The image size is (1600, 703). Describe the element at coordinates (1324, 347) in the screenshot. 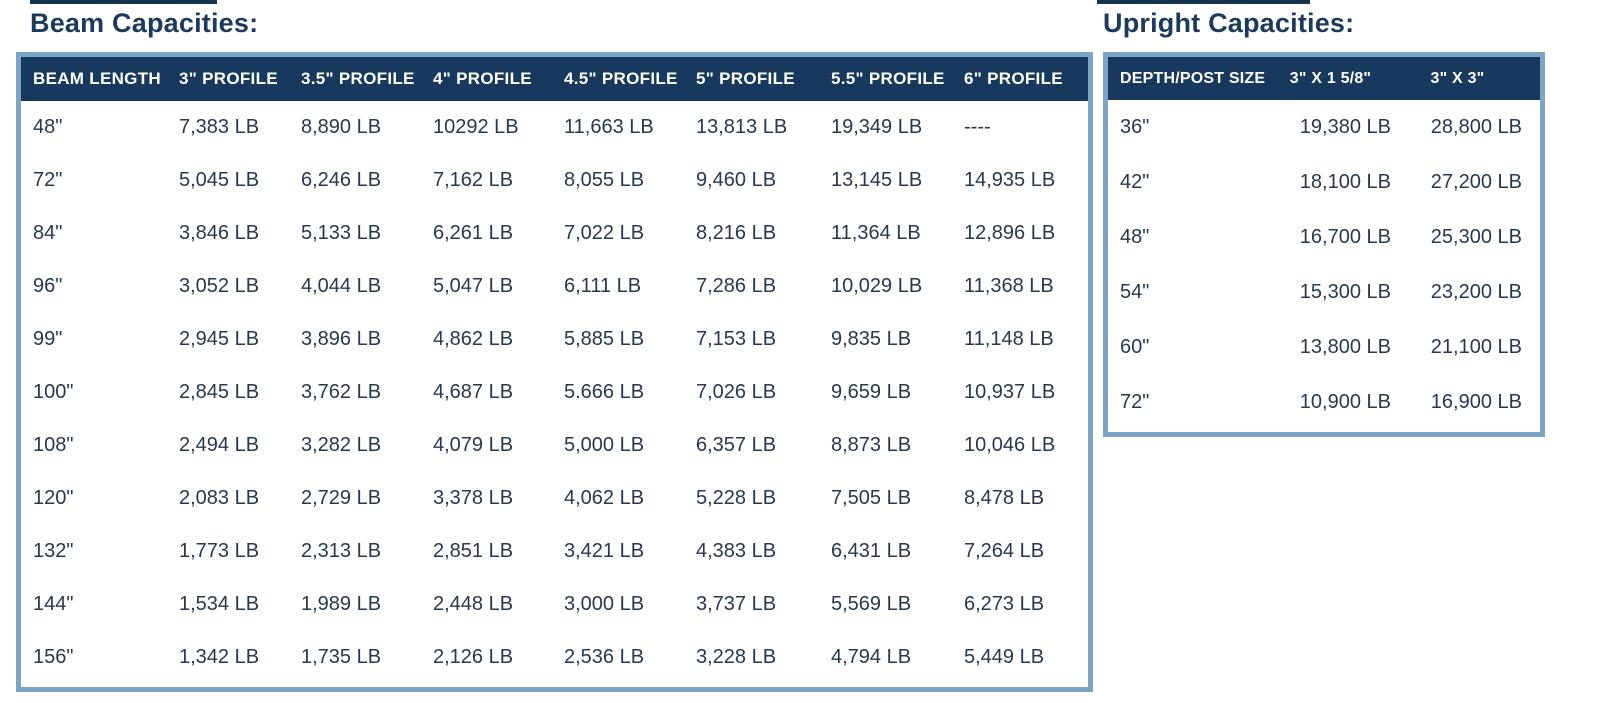

I see `table-row: 60" 13,800 LB 21,100 LB` at that location.